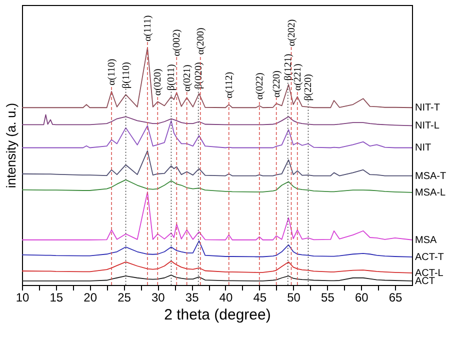 The image size is (474, 338). What do you see at coordinates (226, 297) in the screenshot?
I see `x-tick-label: 40` at bounding box center [226, 297].